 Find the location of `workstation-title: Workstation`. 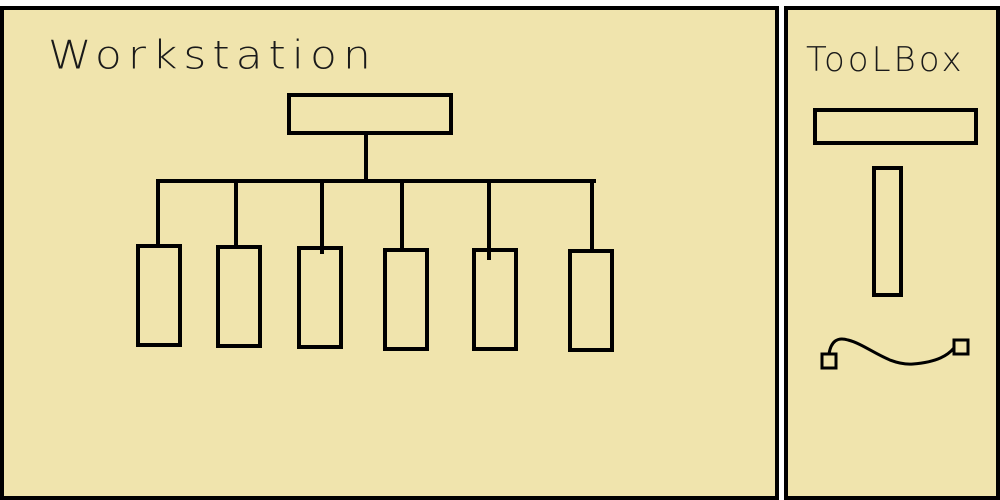

workstation-title: Workstation is located at coordinates (212, 55).